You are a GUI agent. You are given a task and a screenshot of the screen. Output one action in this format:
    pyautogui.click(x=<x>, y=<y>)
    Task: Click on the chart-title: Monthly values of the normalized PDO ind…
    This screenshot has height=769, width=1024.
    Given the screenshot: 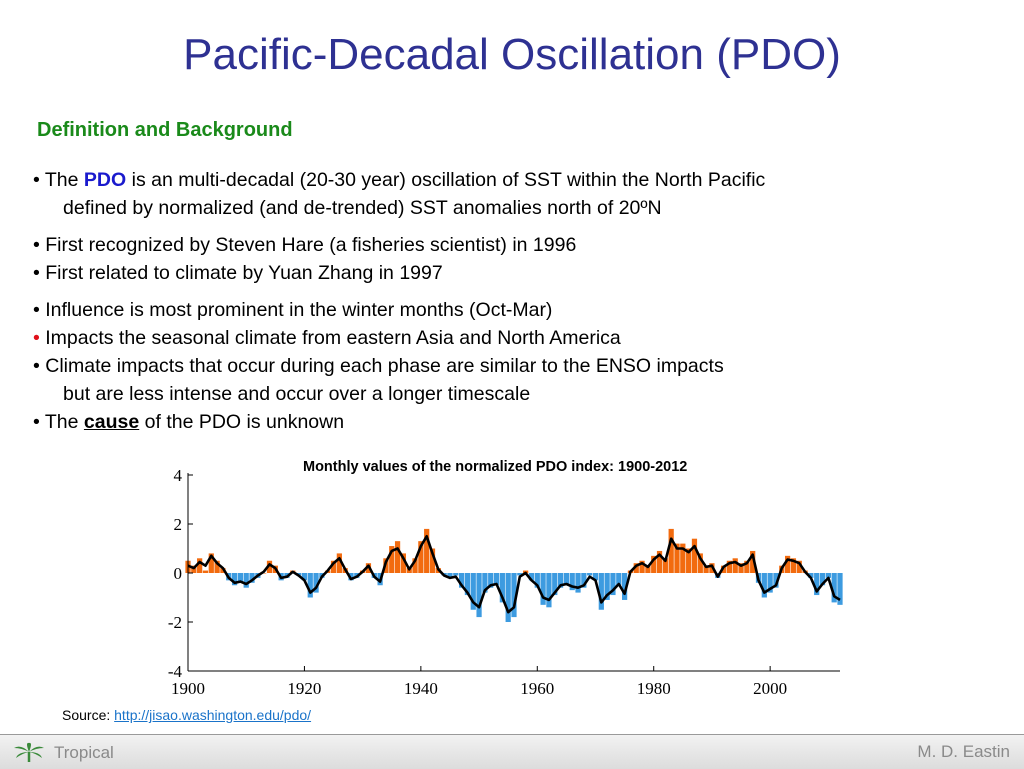 What is the action you would take?
    pyautogui.click(x=495, y=467)
    